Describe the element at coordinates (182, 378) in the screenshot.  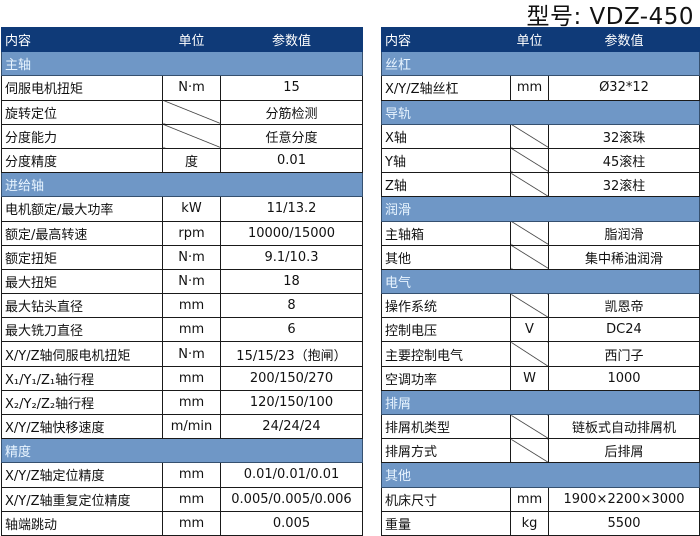
I see `table-row: X₁/Y₁/Z₁轴行程 mm 200/150/270` at that location.